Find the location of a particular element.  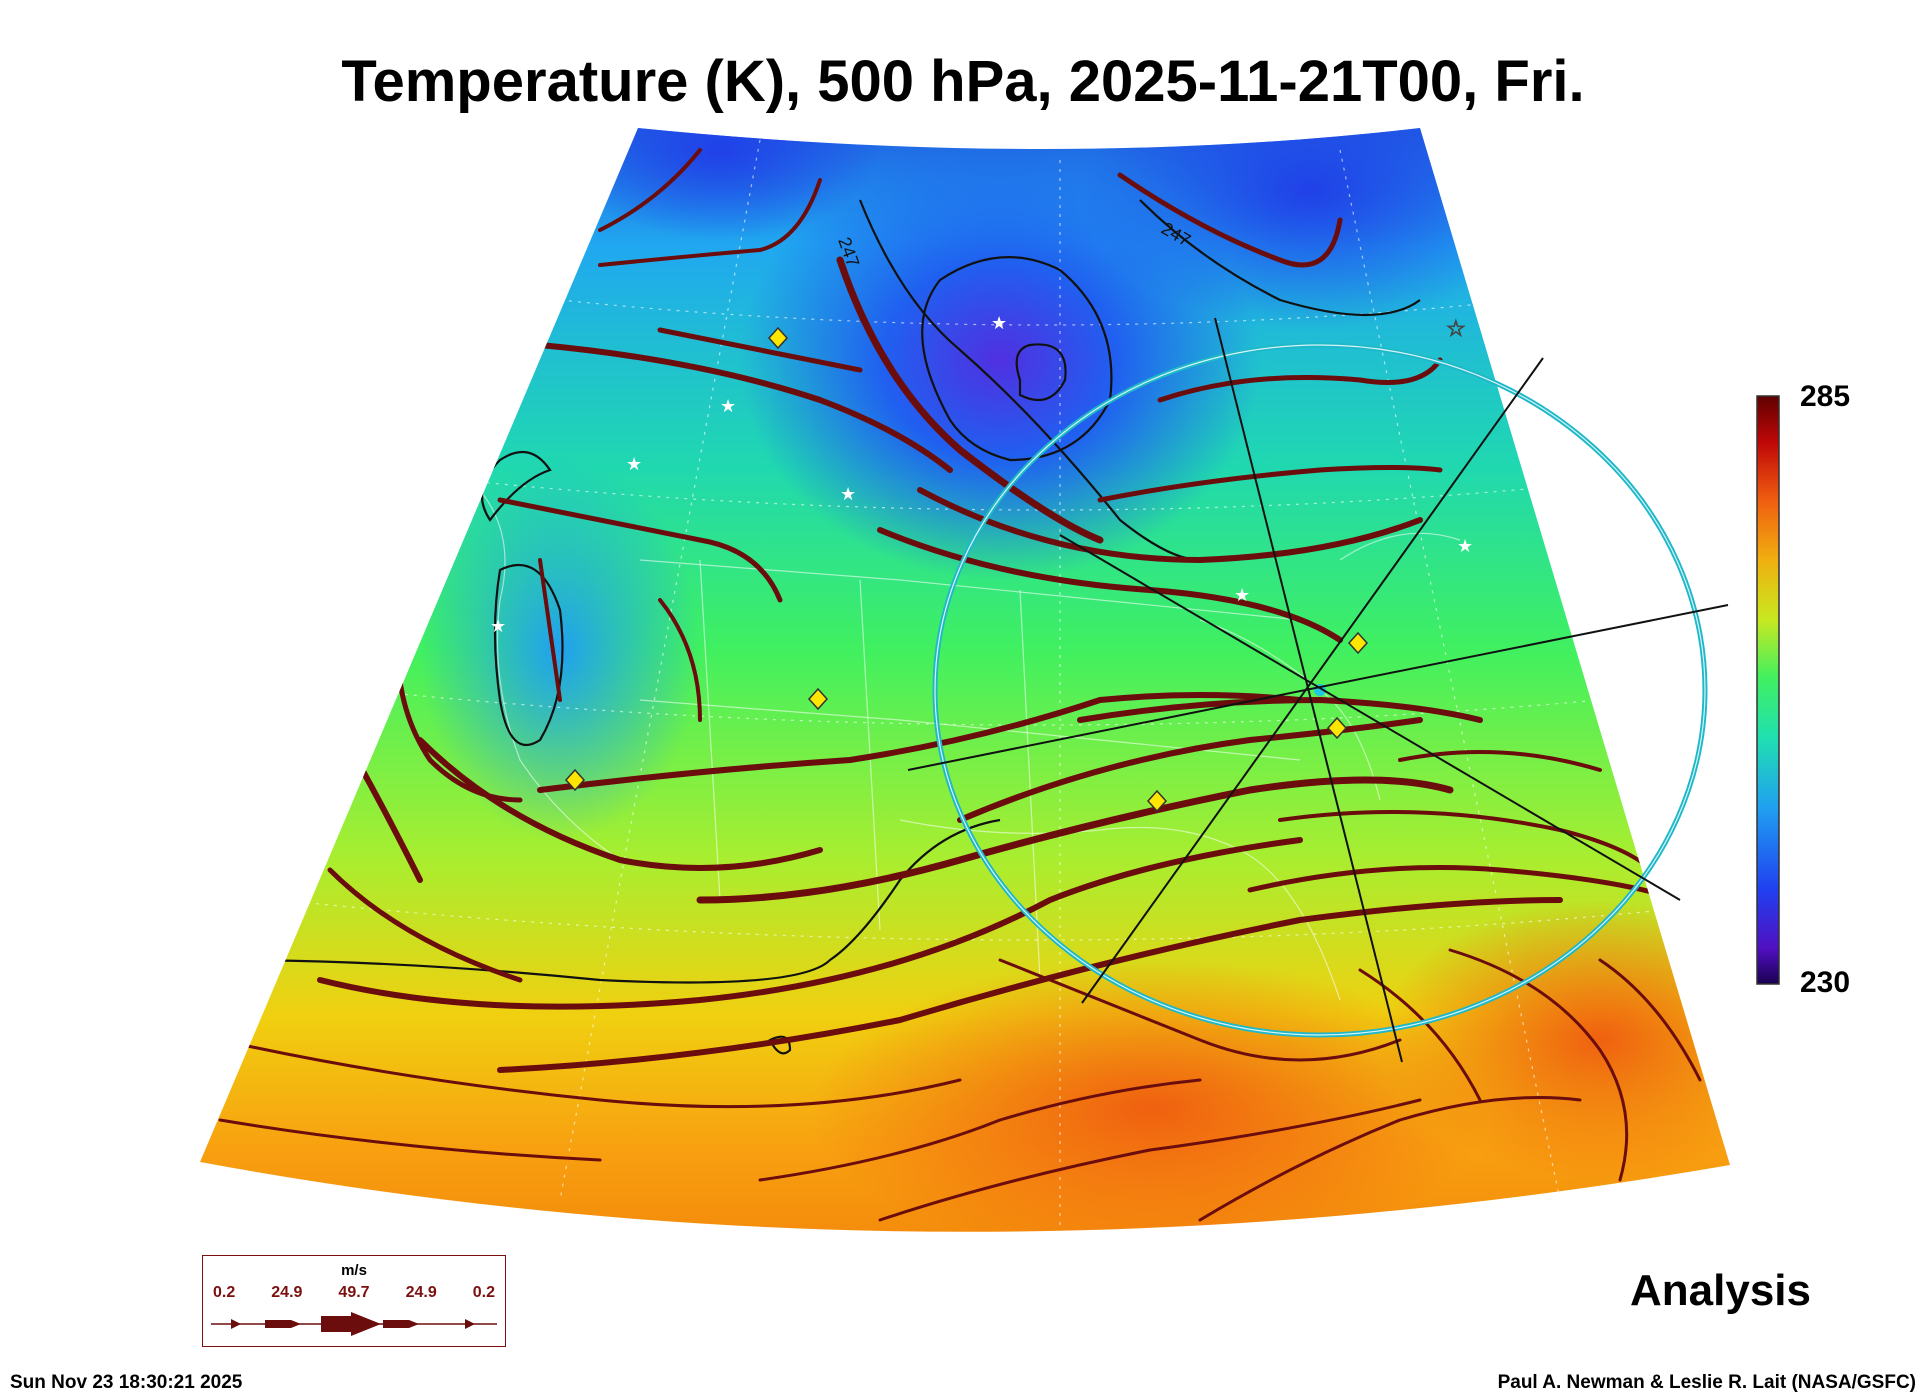

timestamp: Sun Nov 23 18:30:21 2025 is located at coordinates (126, 1382).